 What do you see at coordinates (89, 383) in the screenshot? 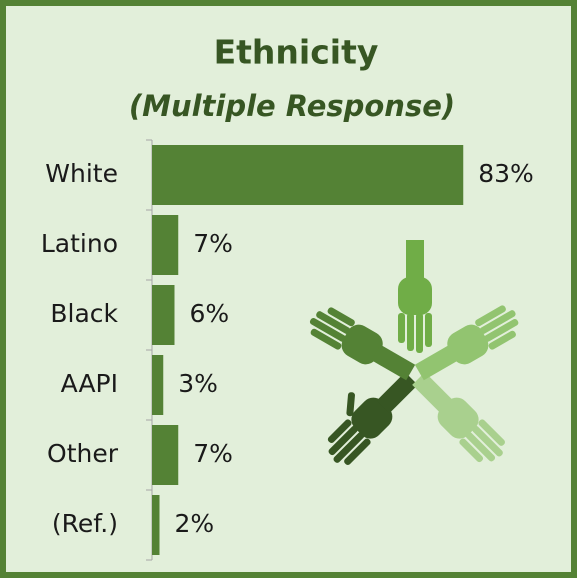
I see `category-label: AAPI` at bounding box center [89, 383].